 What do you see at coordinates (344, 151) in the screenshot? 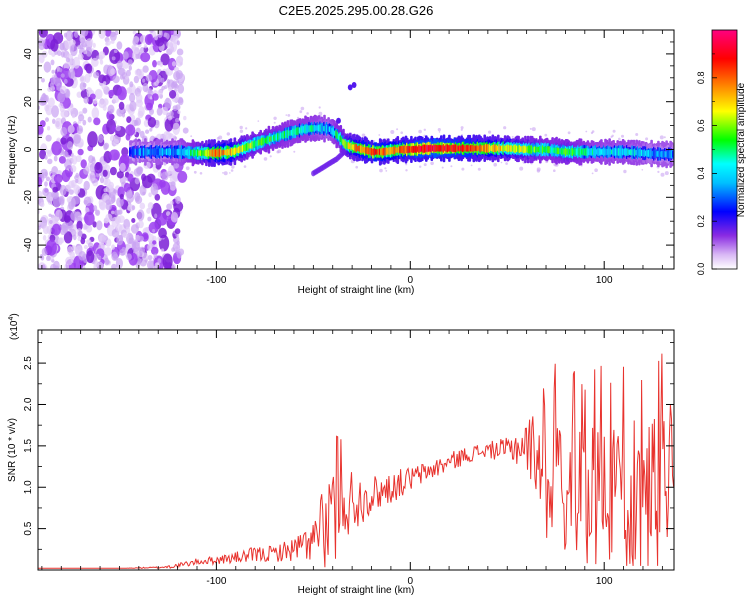
I see `branch-cell` at bounding box center [344, 151].